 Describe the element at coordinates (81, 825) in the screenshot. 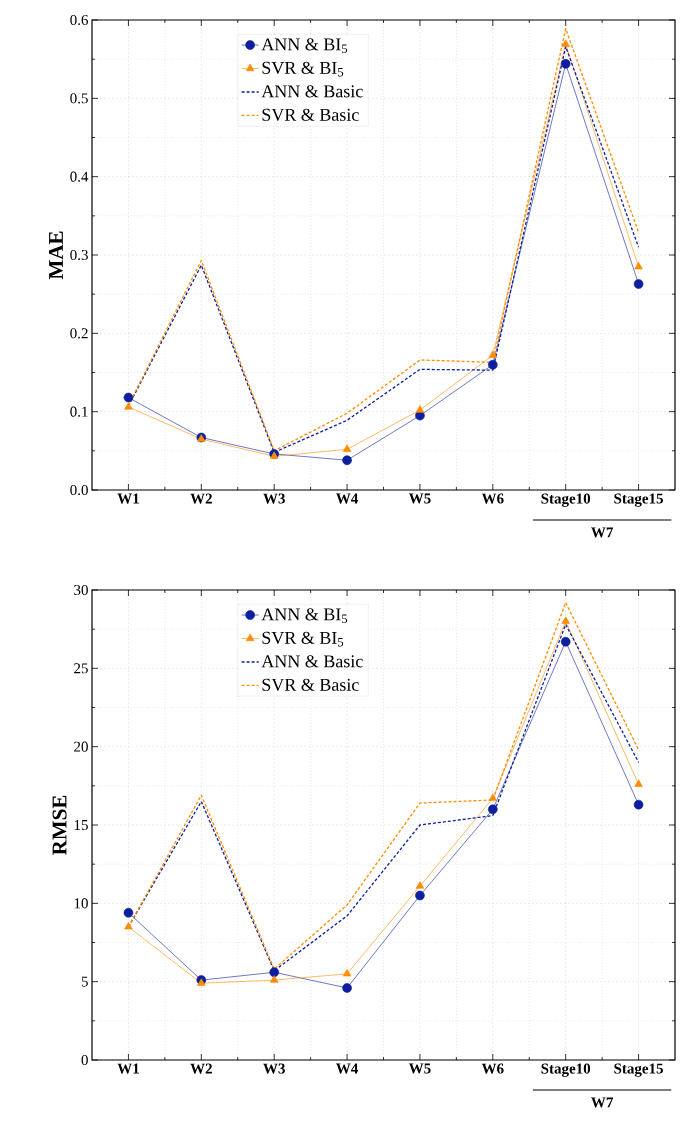

I see `y-tick-label: 15` at that location.